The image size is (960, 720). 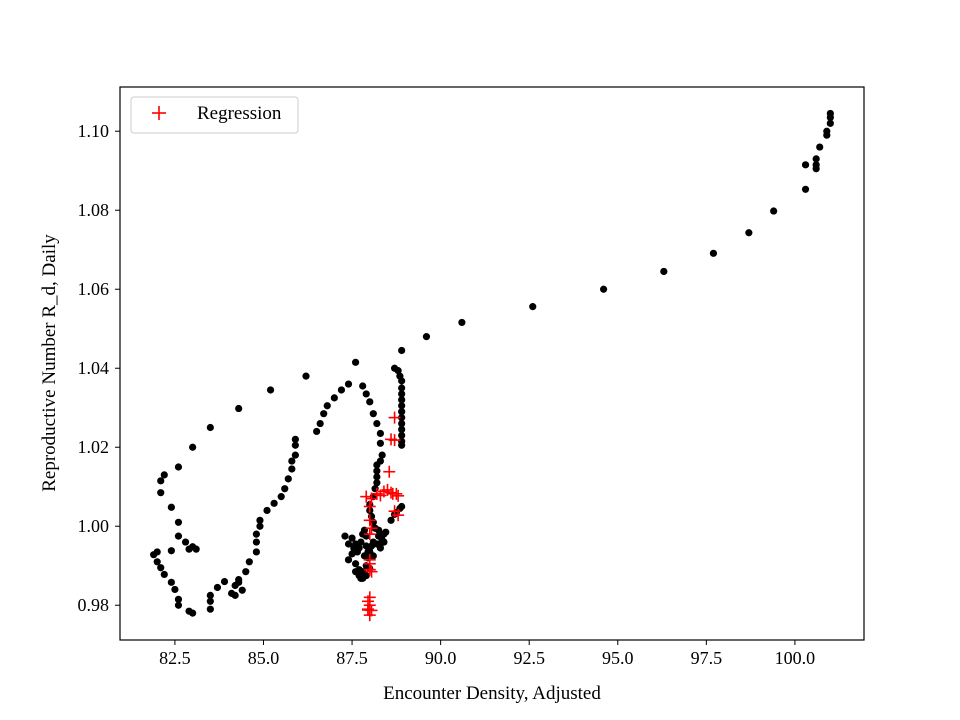 I want to click on y-tick-label: 1.04, so click(x=94, y=368).